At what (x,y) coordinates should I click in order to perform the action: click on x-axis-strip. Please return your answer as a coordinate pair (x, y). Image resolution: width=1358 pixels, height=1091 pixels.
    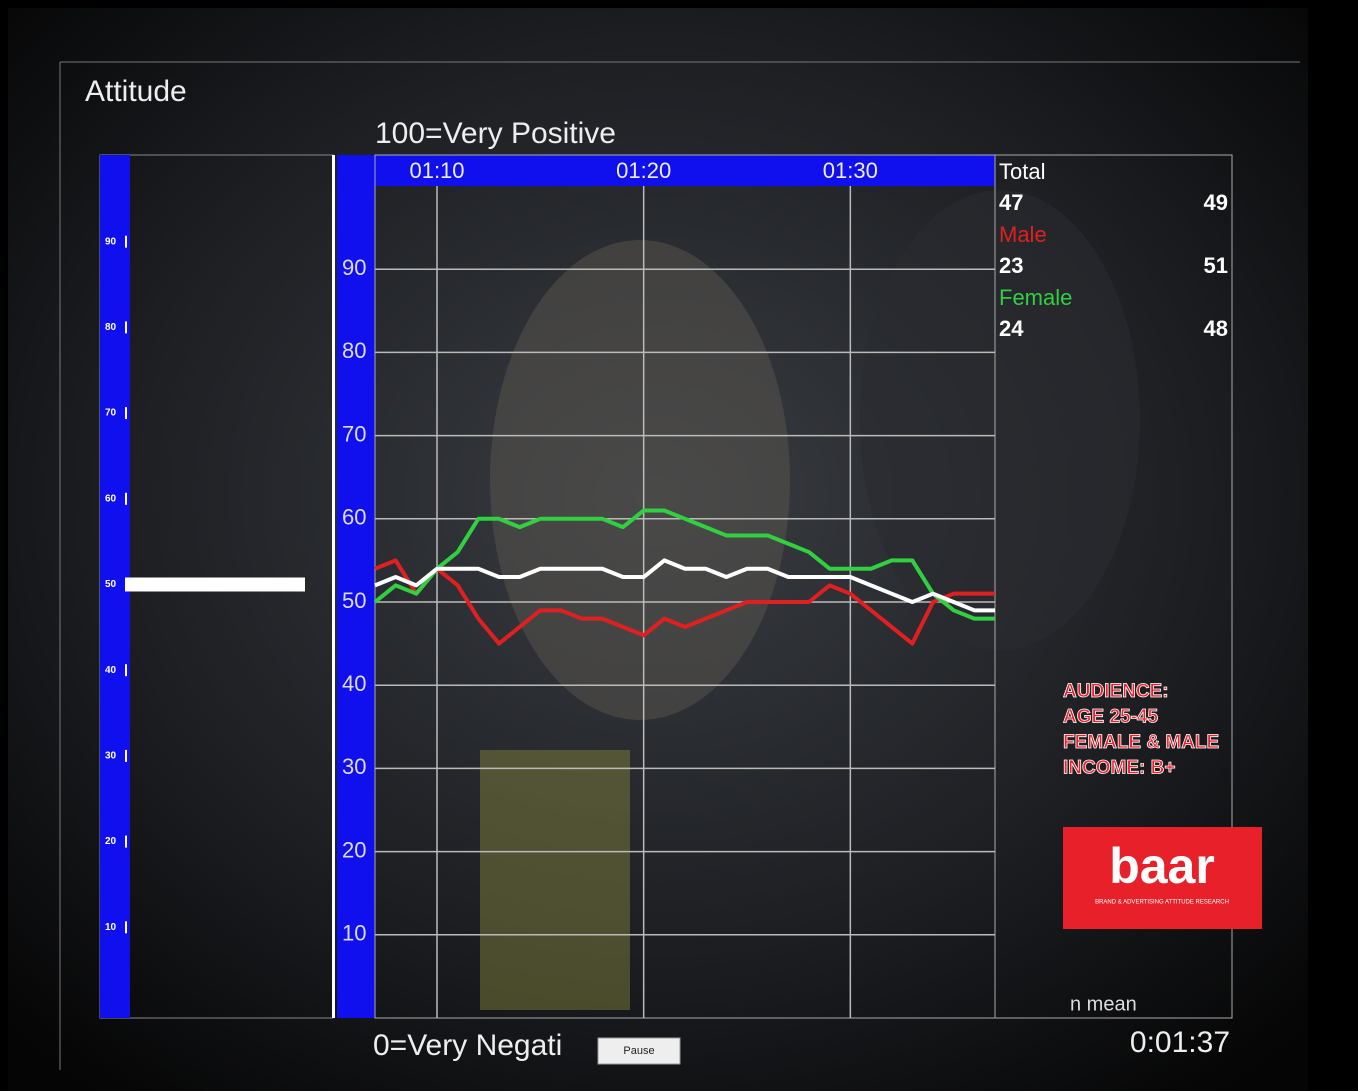
    Looking at the image, I should click on (685, 170).